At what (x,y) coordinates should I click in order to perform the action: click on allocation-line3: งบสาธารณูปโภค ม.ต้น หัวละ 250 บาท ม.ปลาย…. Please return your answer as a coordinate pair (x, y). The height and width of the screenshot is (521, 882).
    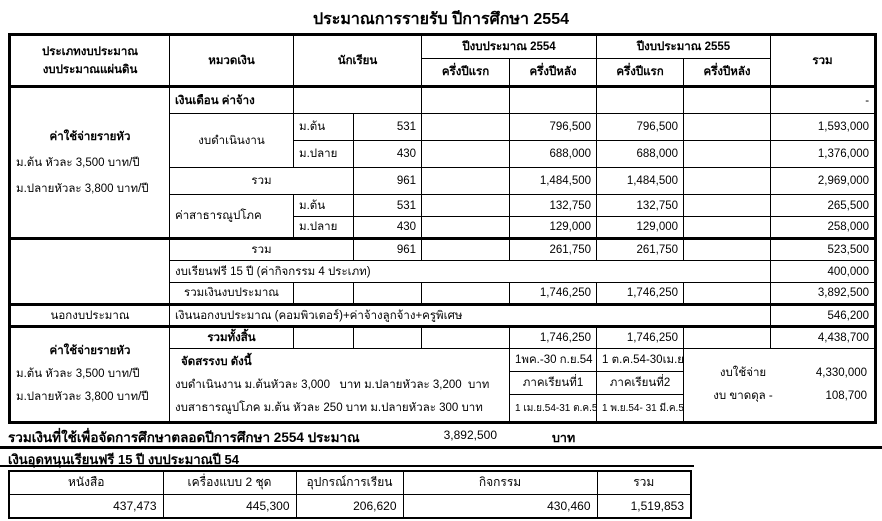
    Looking at the image, I should click on (329, 407).